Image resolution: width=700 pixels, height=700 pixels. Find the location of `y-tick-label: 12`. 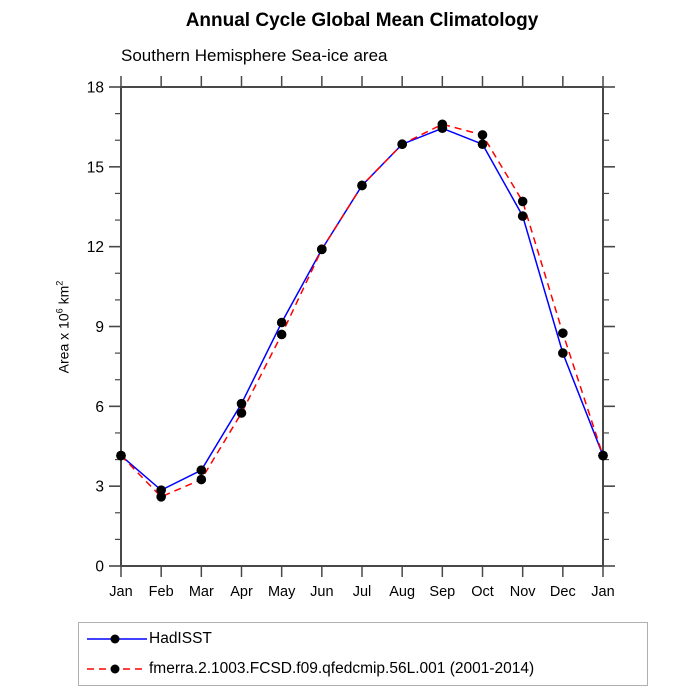

y-tick-label: 12 is located at coordinates (95, 247).